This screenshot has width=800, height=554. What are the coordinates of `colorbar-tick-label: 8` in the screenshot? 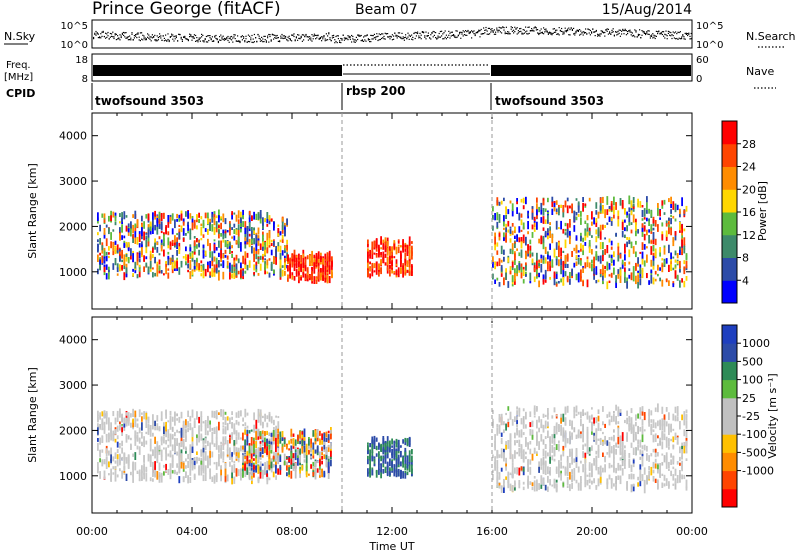 It's located at (745, 258).